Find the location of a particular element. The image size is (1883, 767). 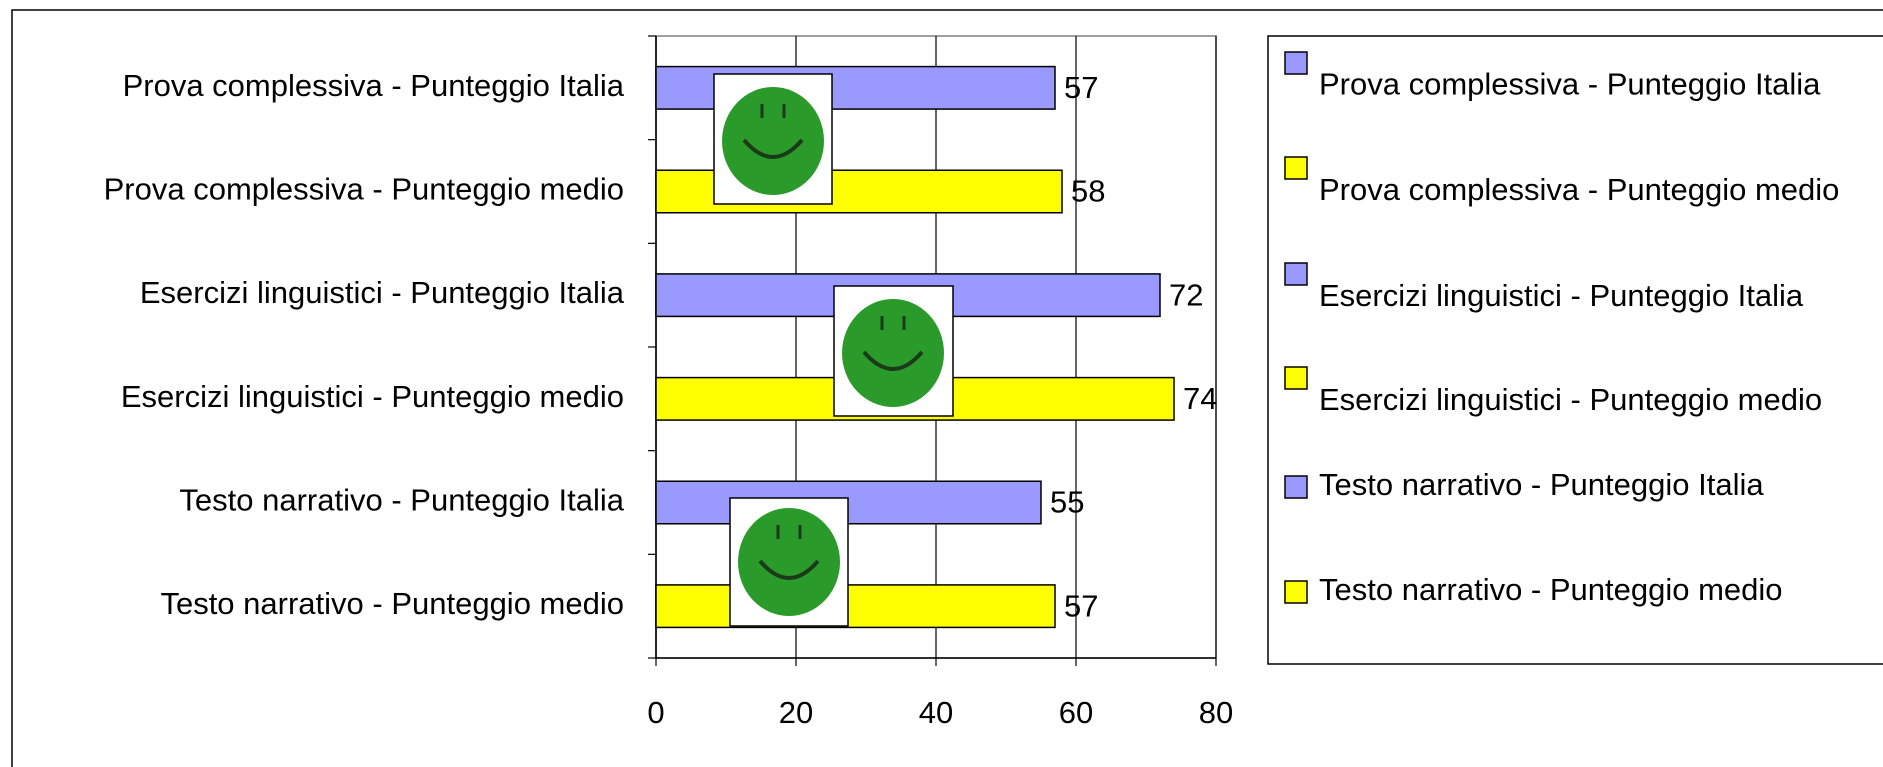

x-tick-label: 80 is located at coordinates (1216, 712).